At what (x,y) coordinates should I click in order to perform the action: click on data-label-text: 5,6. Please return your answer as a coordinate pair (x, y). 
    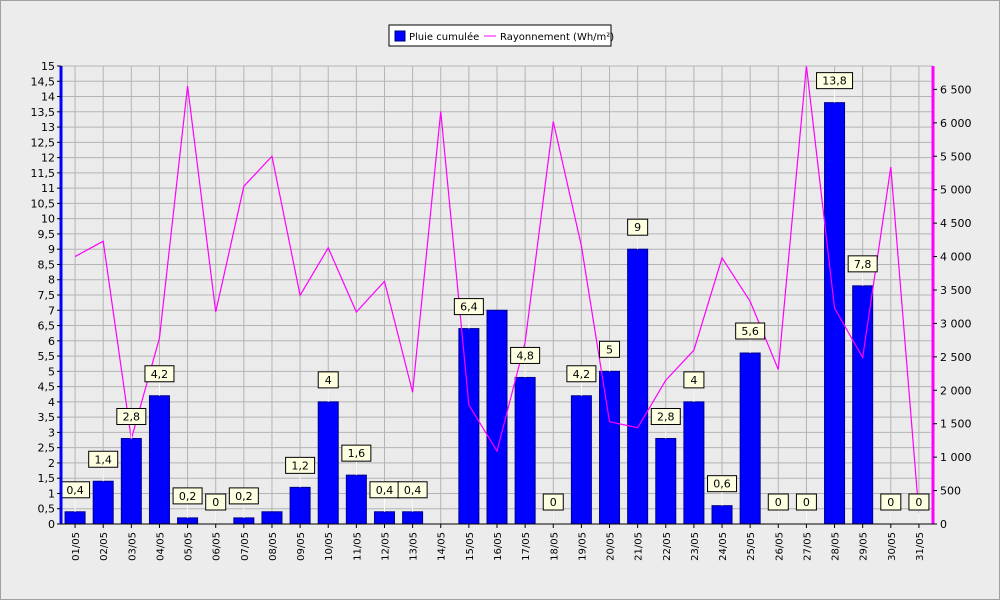
    Looking at the image, I should click on (750, 331).